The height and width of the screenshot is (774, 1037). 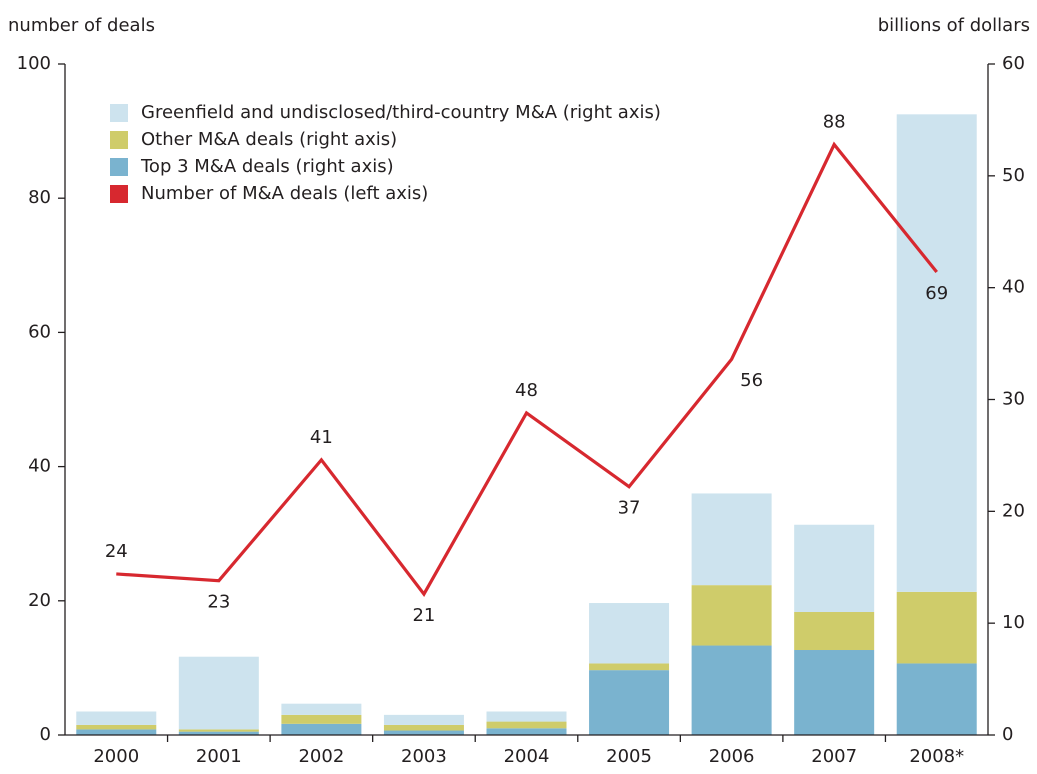 I want to click on legend-label: Top 3 M&A deals (right axis), so click(x=267, y=166).